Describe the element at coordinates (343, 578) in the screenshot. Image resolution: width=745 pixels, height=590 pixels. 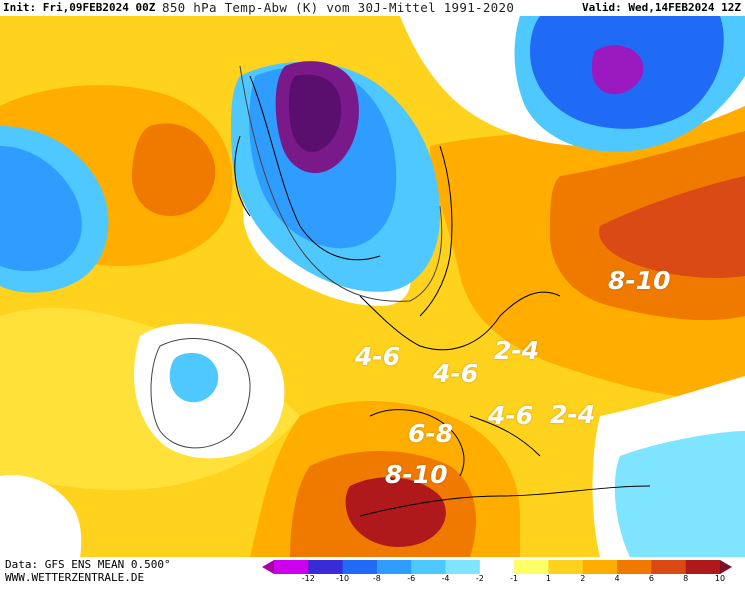
I see `colorbar-tick-label: -10` at that location.